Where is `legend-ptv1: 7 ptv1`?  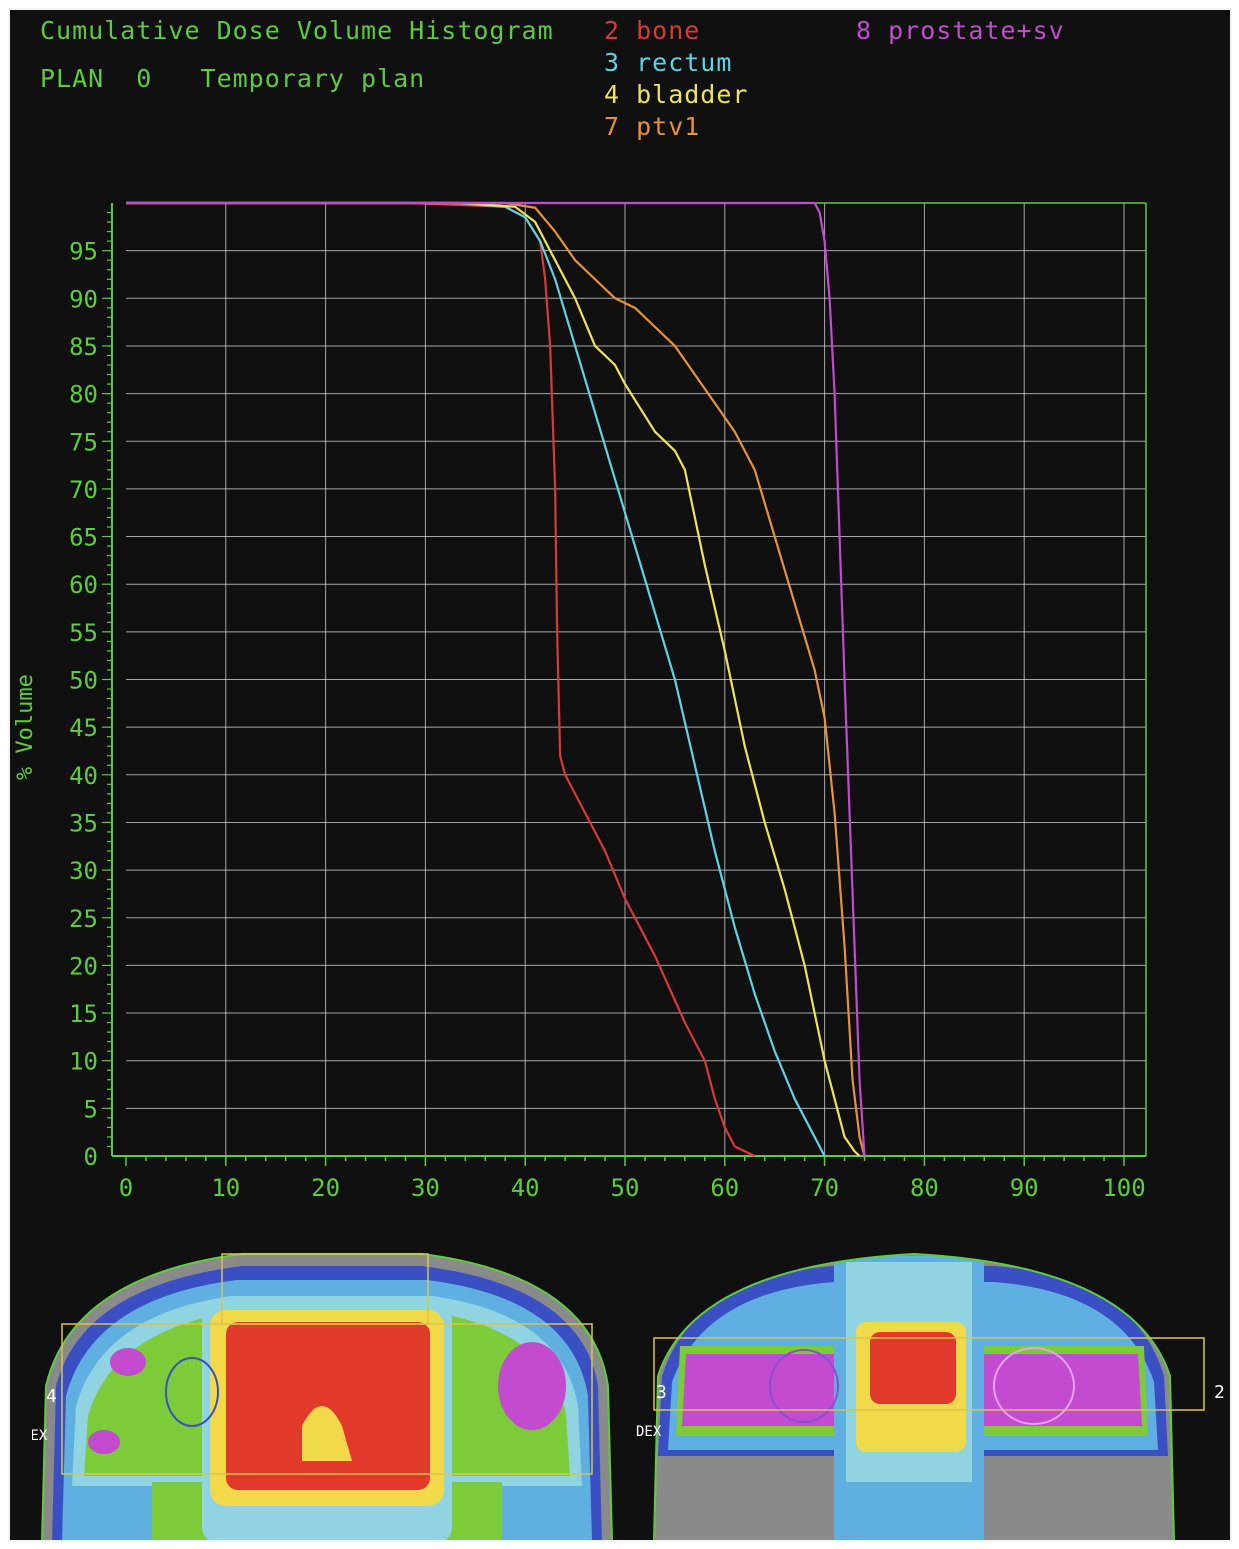 legend-ptv1: 7 ptv1 is located at coordinates (652, 126).